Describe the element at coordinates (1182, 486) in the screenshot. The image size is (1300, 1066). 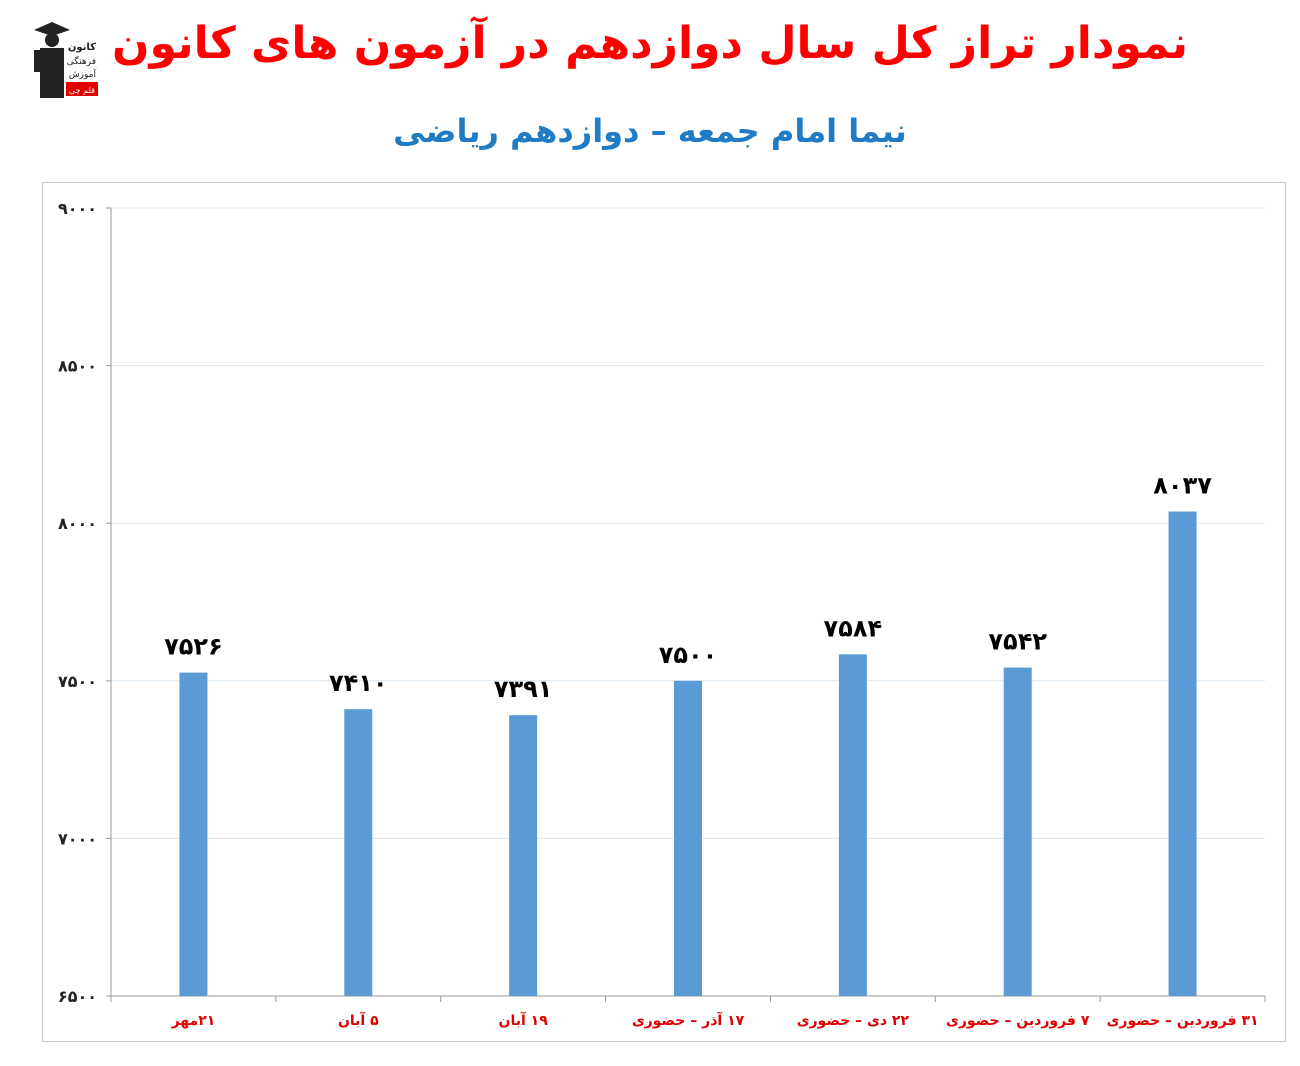
I see `bar-value-label: ۸۰۳۷` at that location.